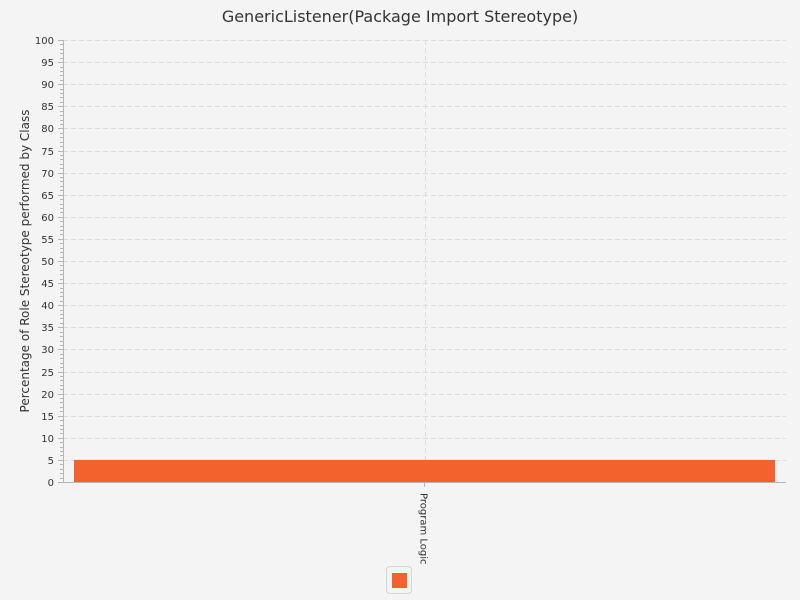  Describe the element at coordinates (51, 461) in the screenshot. I see `y-tick-label: 5` at that location.